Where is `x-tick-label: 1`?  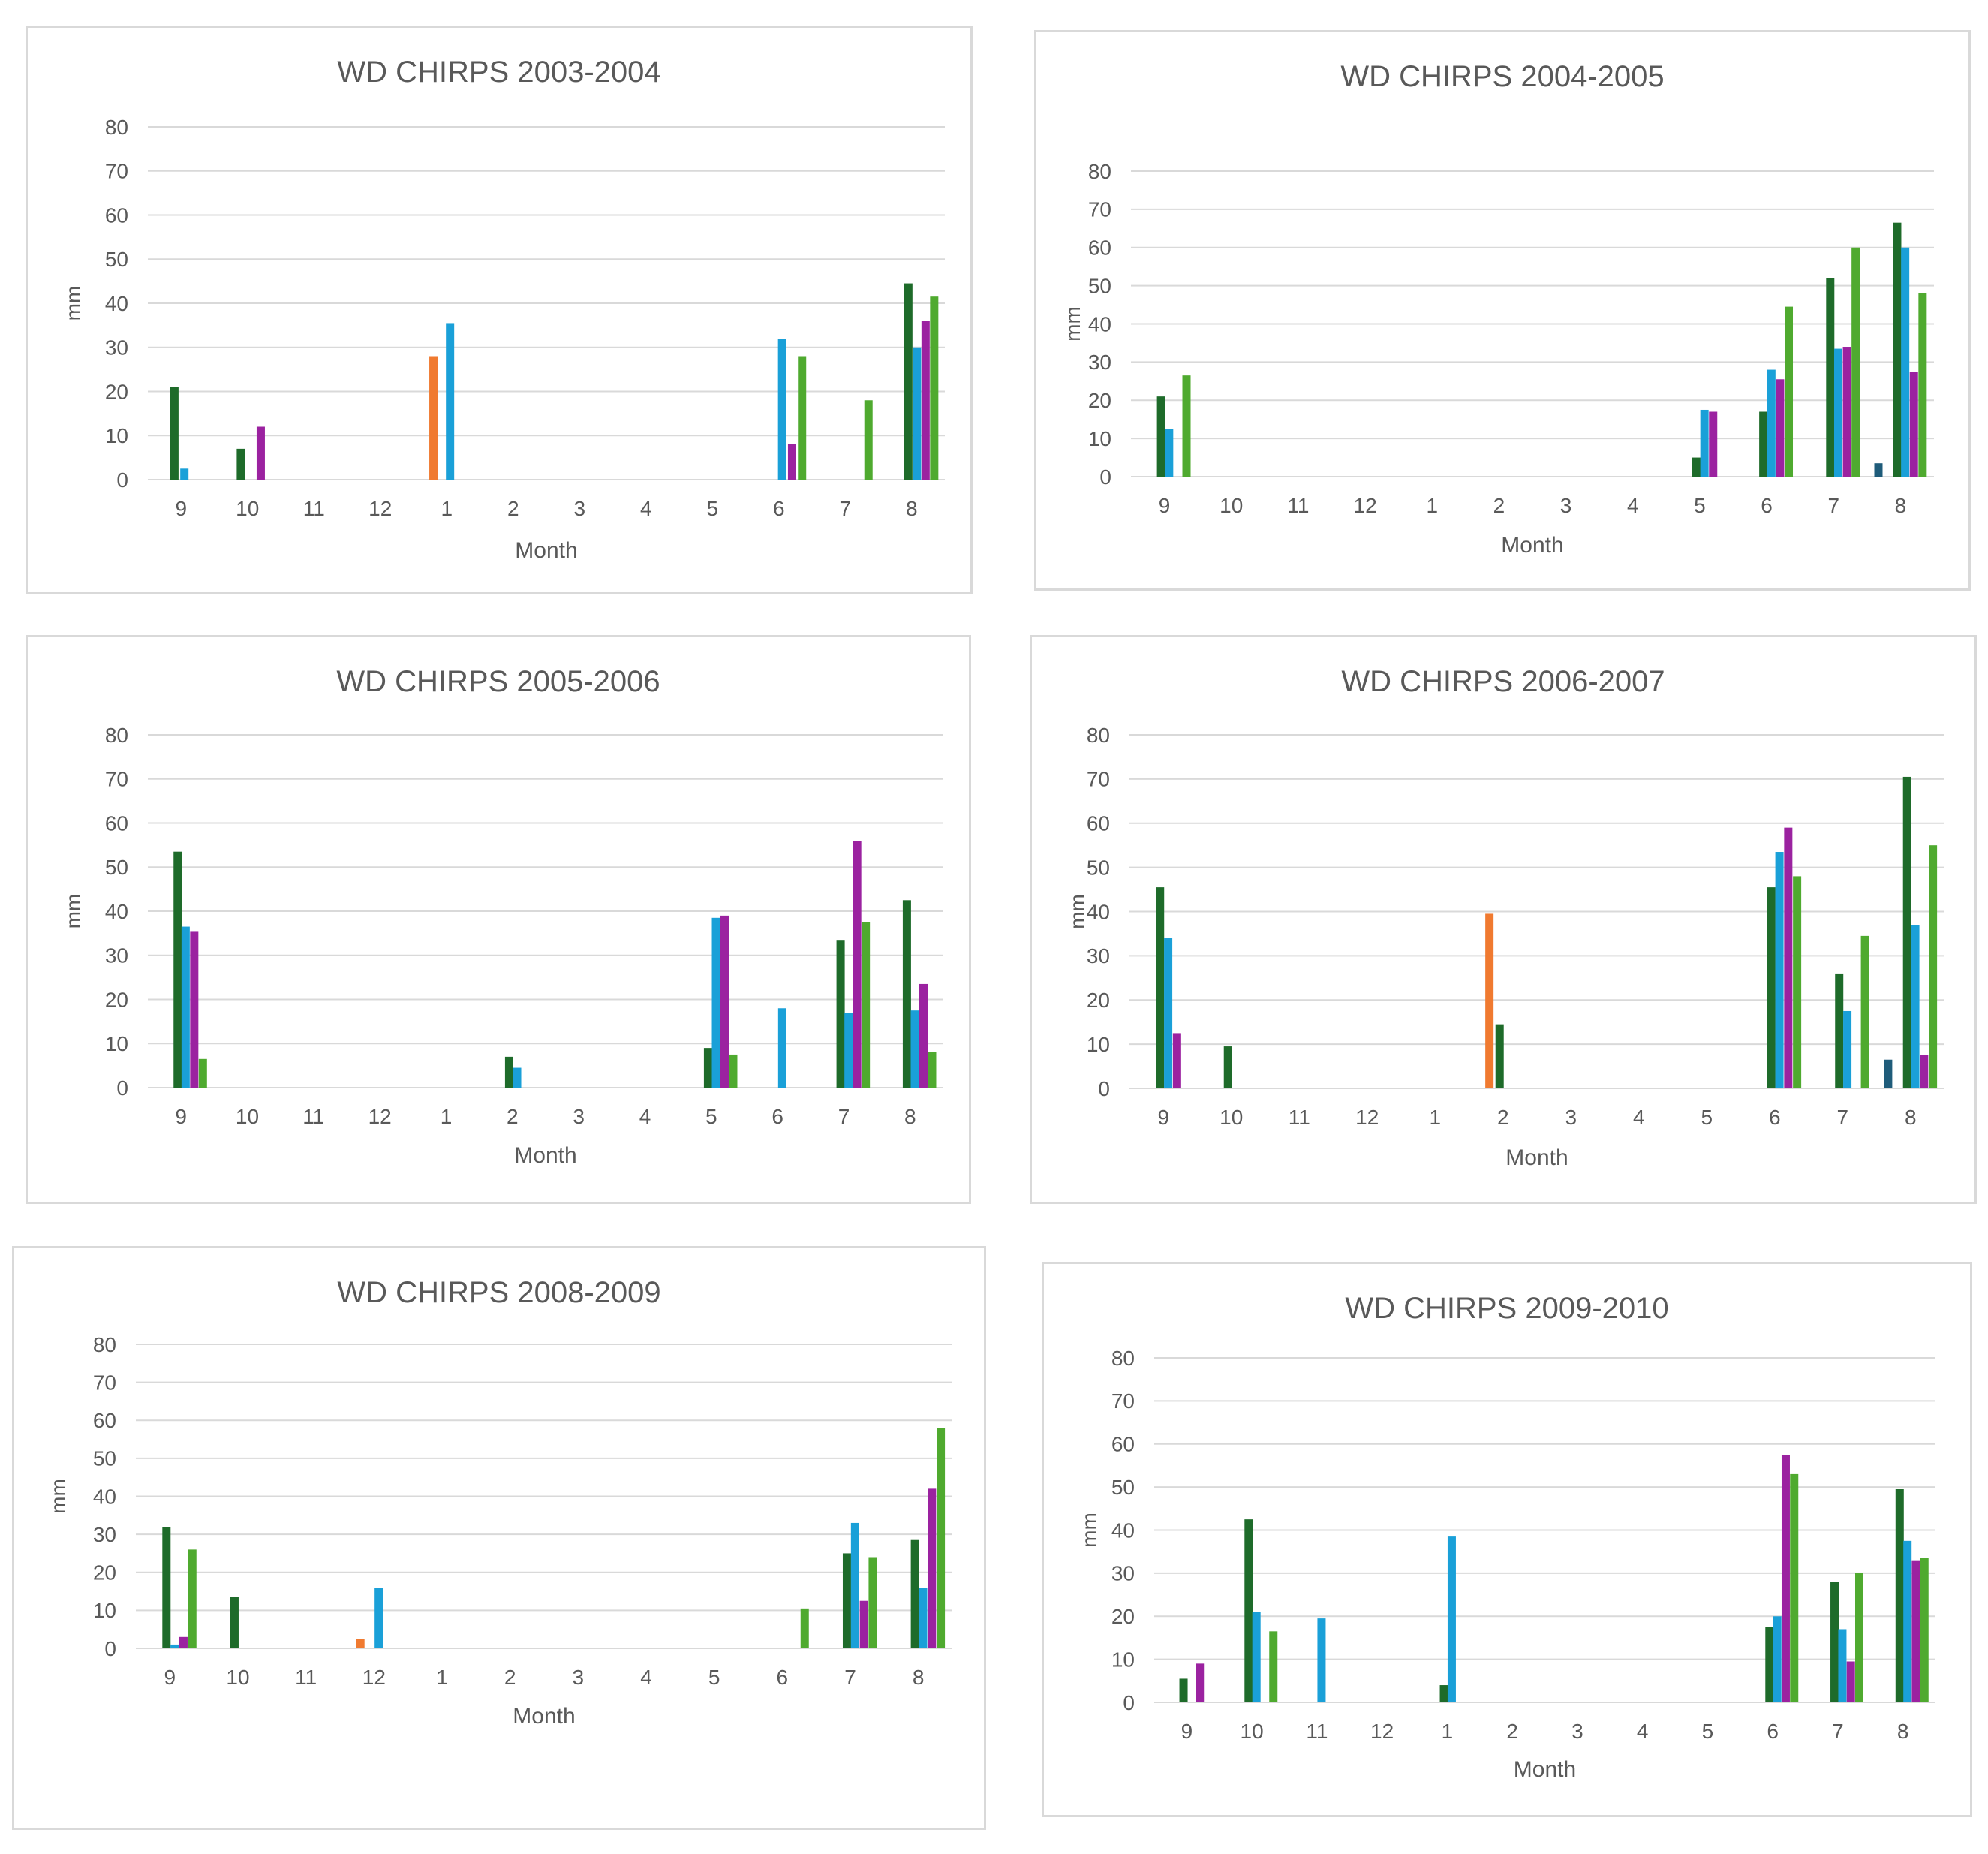
x-tick-label: 1 is located at coordinates (1435, 1117).